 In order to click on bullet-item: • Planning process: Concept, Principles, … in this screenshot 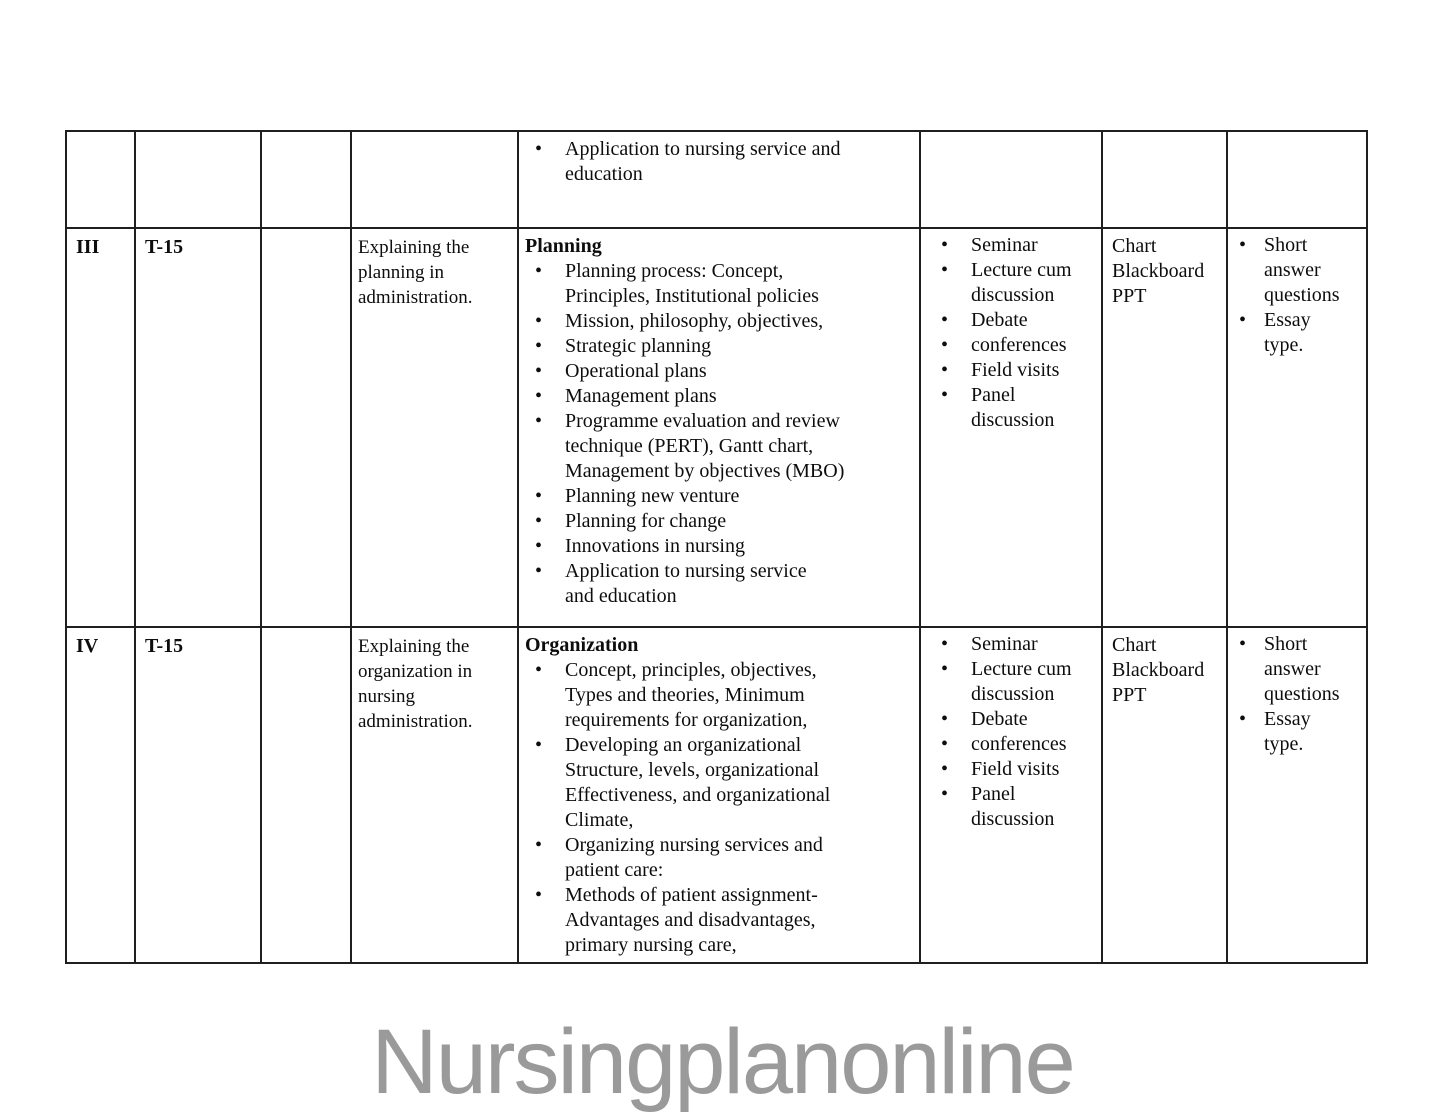, I will do `click(719, 284)`.